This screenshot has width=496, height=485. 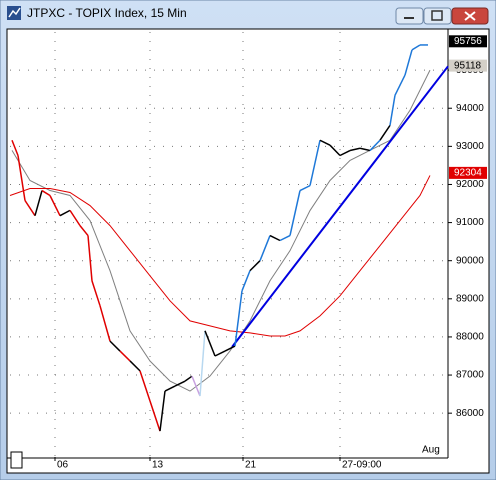 What do you see at coordinates (470, 184) in the screenshot?
I see `y-tick-label: 92000` at bounding box center [470, 184].